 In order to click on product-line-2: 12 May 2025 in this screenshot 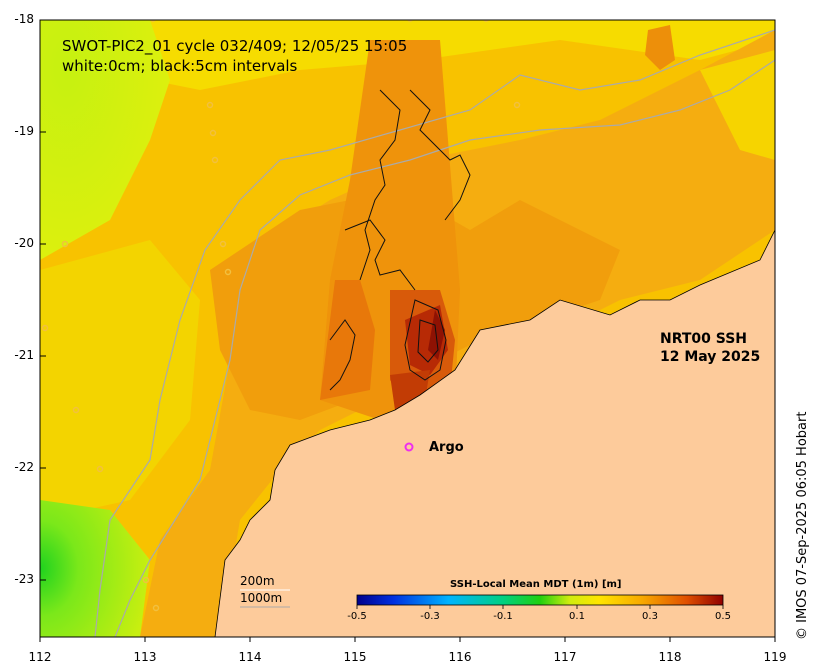, I will do `click(710, 357)`.